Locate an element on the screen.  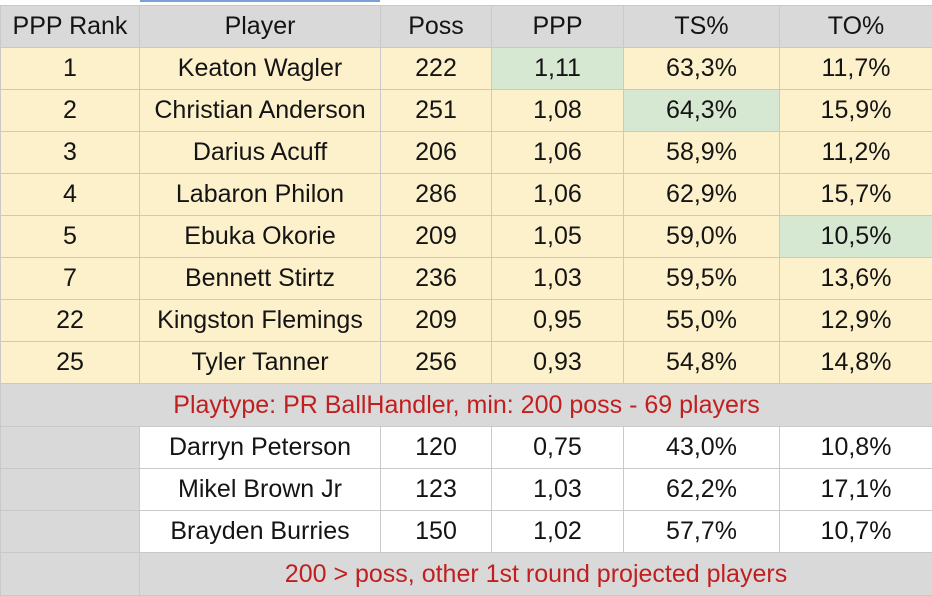
to-cell: 10,7% is located at coordinates (856, 532).